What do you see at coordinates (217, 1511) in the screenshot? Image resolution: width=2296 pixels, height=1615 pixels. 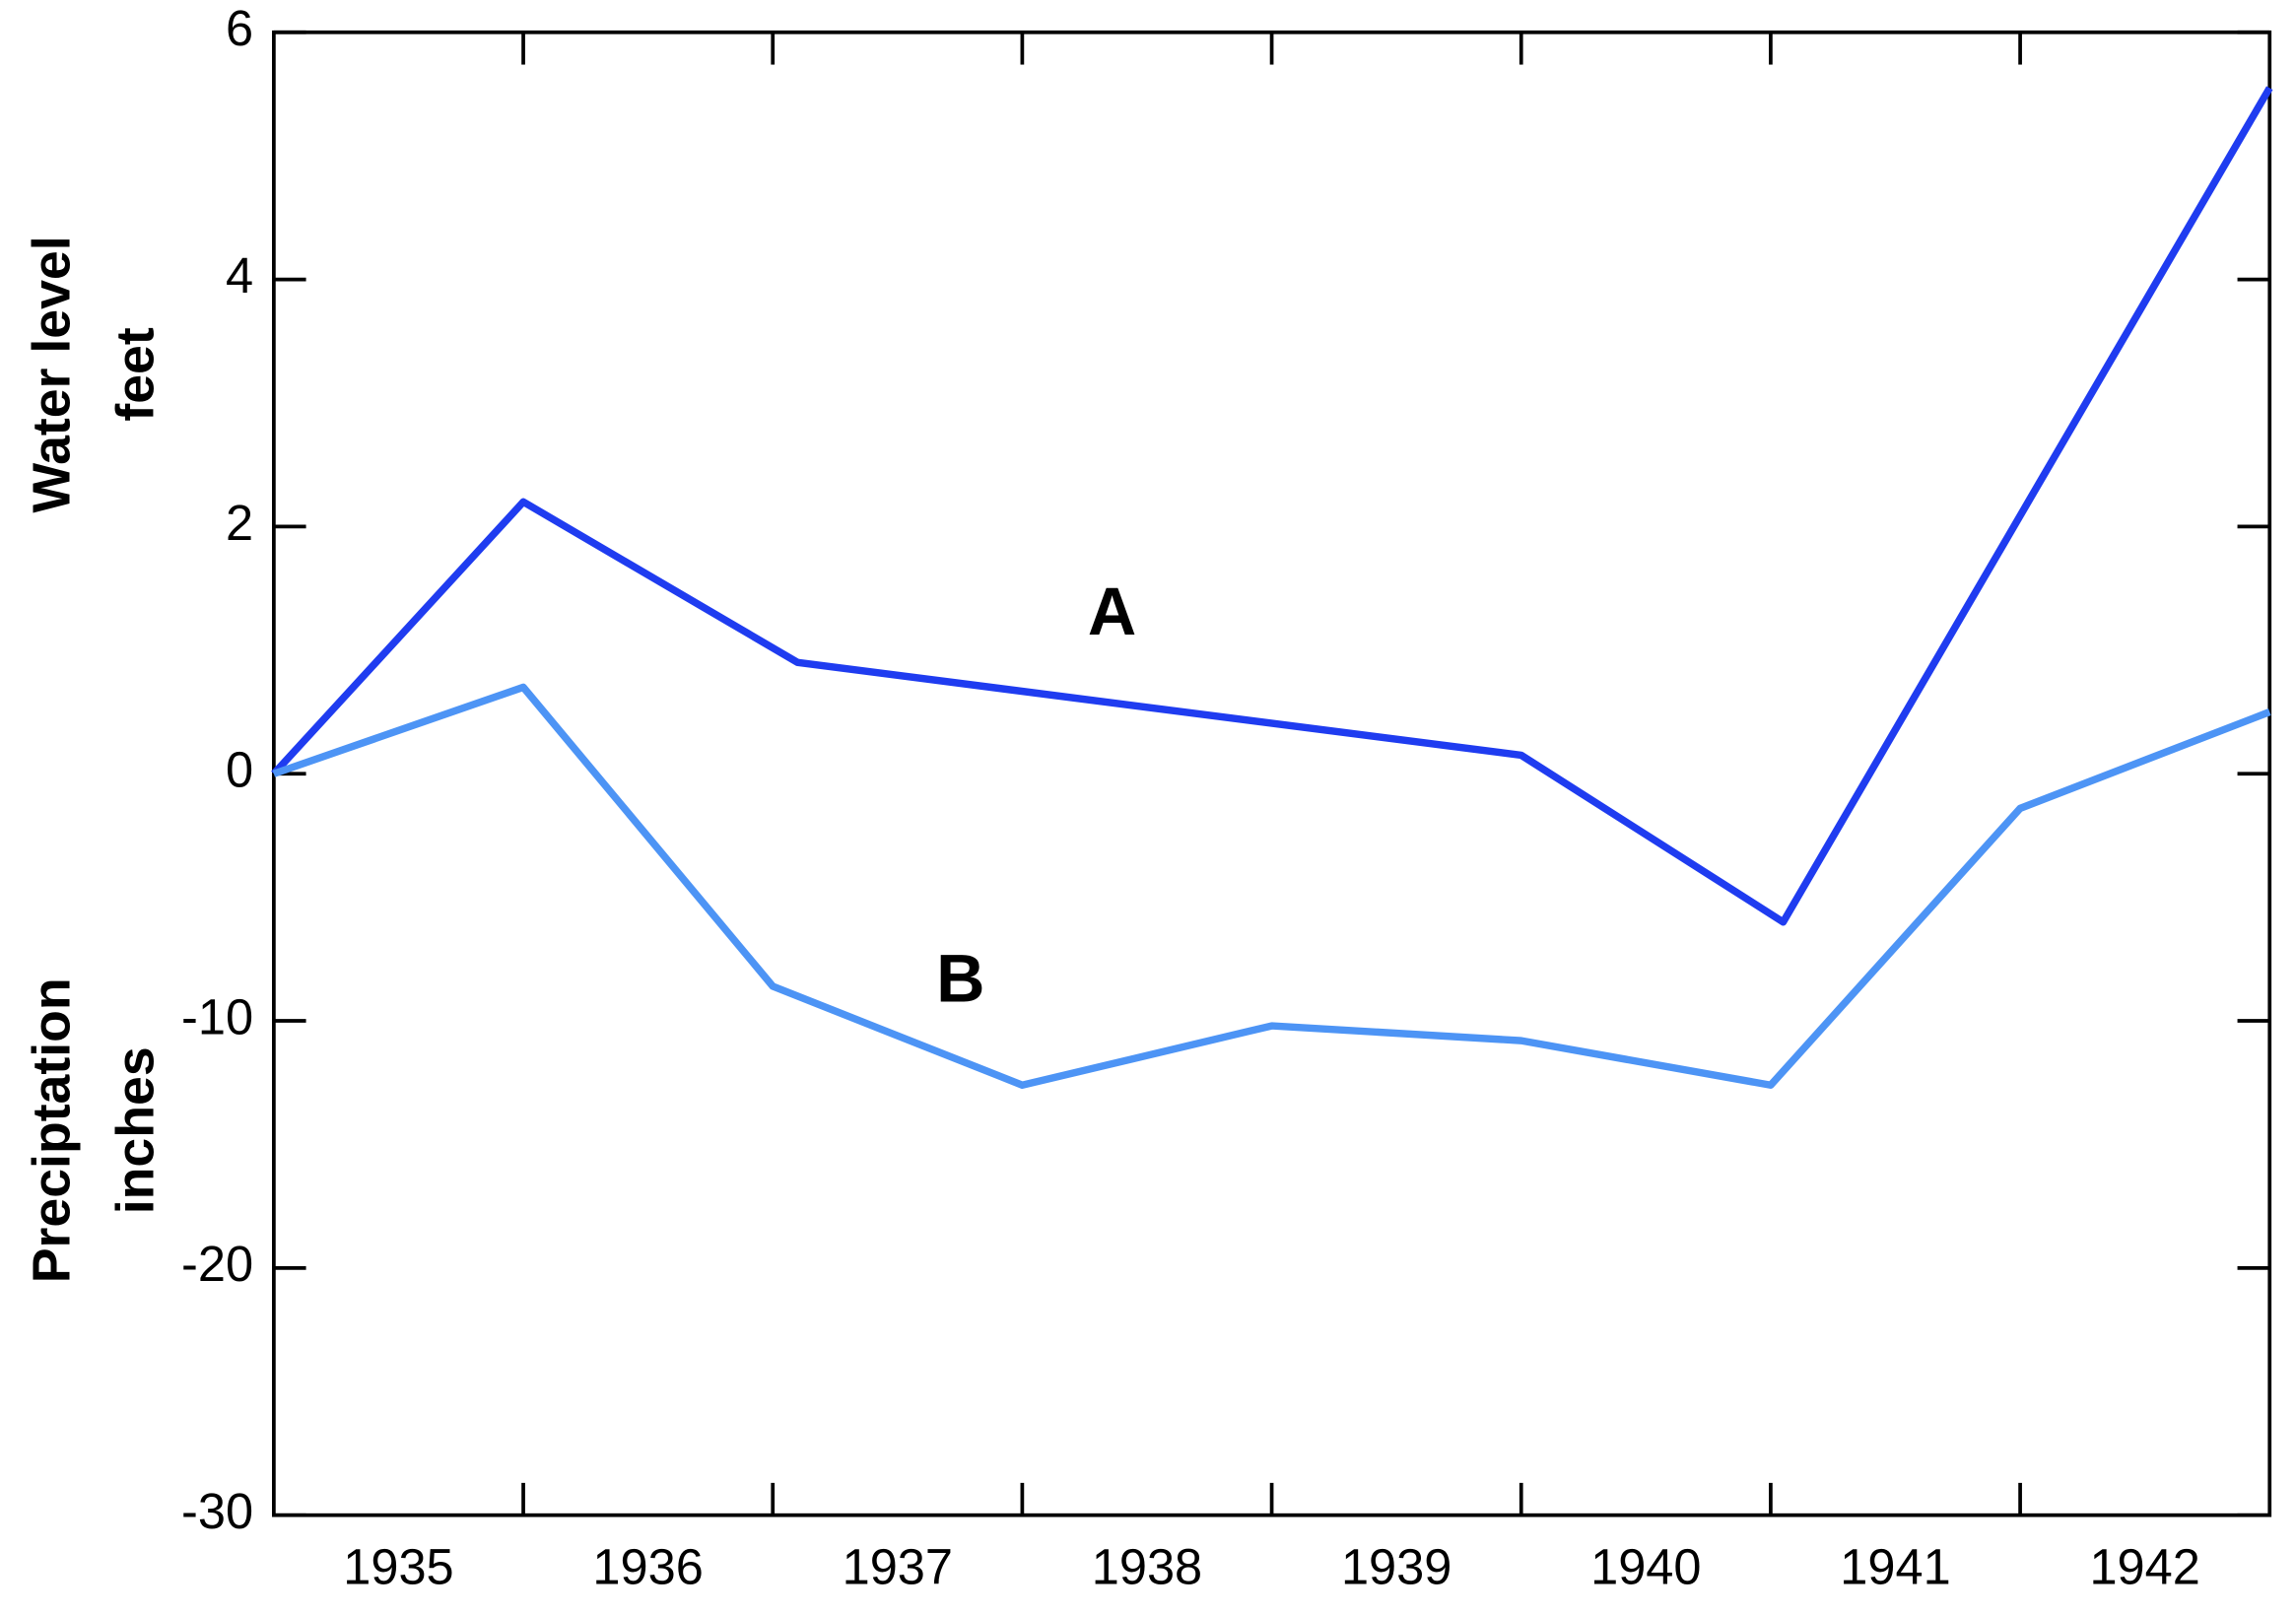 I see `y-tick-label: -30` at bounding box center [217, 1511].